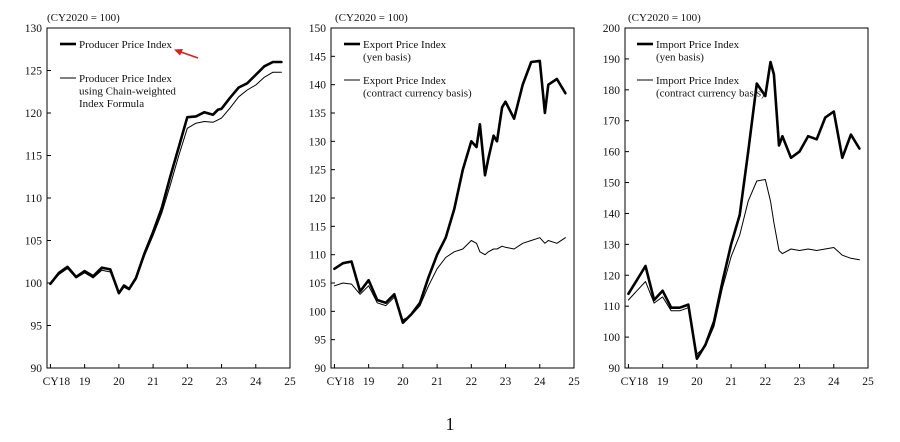 This screenshot has width=900, height=442. Describe the element at coordinates (127, 92) in the screenshot. I see `legend-text: using Chain-weighted` at that location.